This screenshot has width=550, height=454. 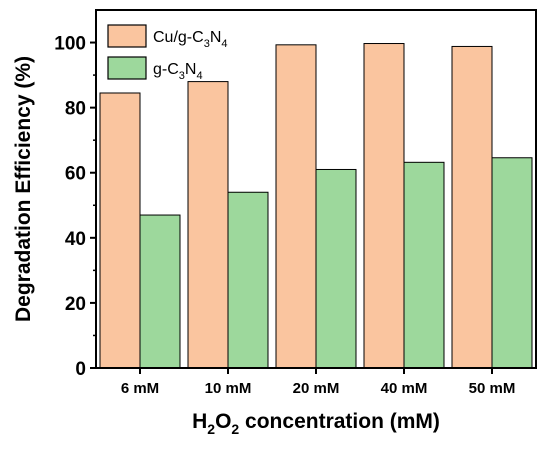 I want to click on legend-swatch-cu-g-c3n4, so click(x=127, y=36).